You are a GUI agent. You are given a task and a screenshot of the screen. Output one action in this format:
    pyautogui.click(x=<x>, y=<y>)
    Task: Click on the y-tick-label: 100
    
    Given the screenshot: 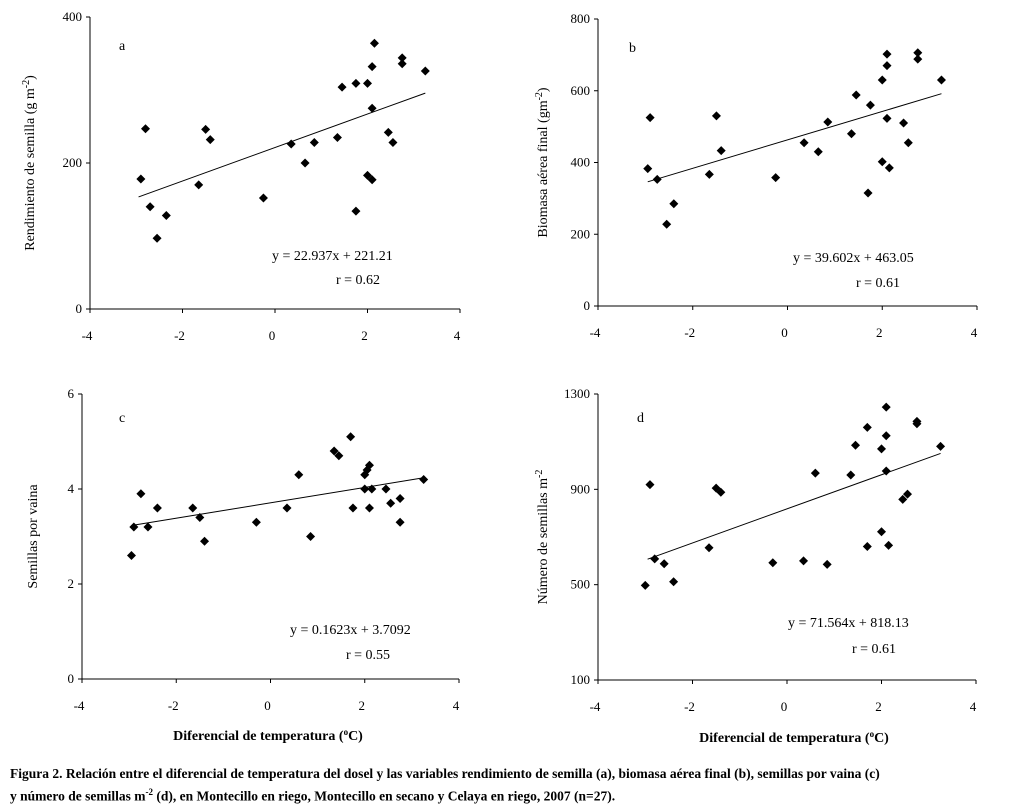 What is the action you would take?
    pyautogui.click(x=581, y=679)
    